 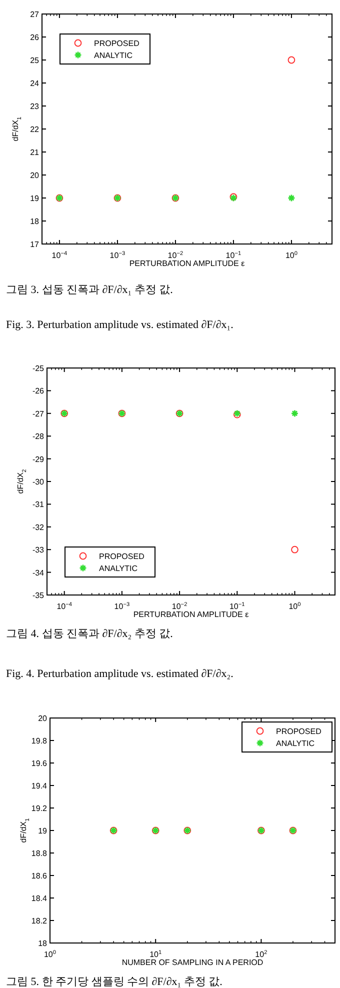 I want to click on y-tick-label: -28, so click(x=38, y=437).